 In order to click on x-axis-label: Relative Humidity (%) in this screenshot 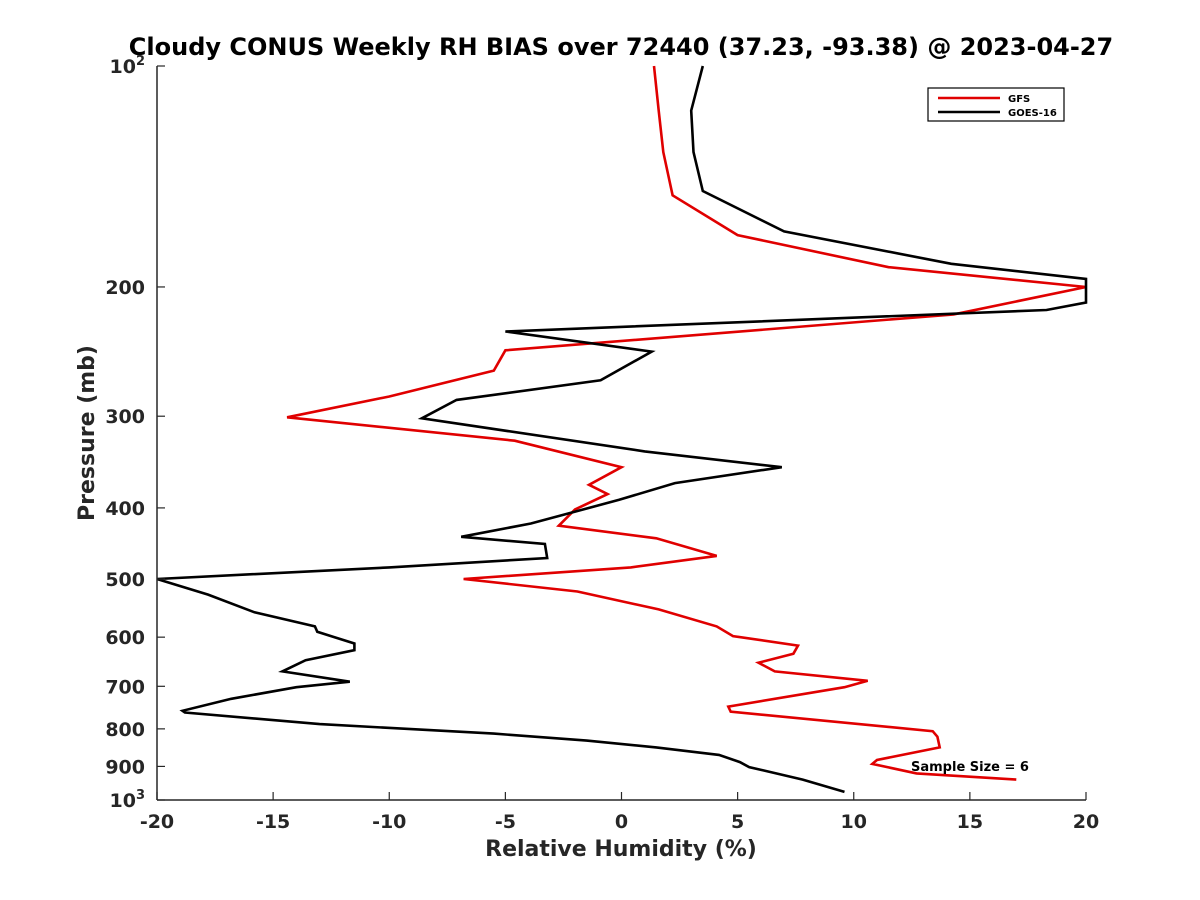, I will do `click(621, 849)`.